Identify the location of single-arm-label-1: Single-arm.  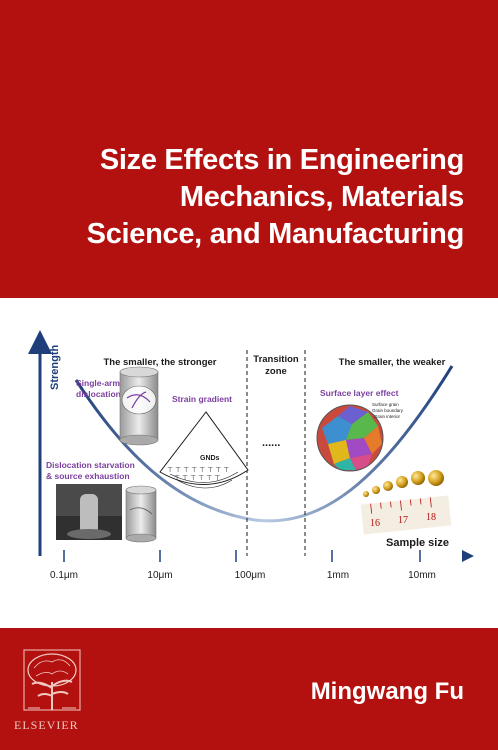
(98, 383).